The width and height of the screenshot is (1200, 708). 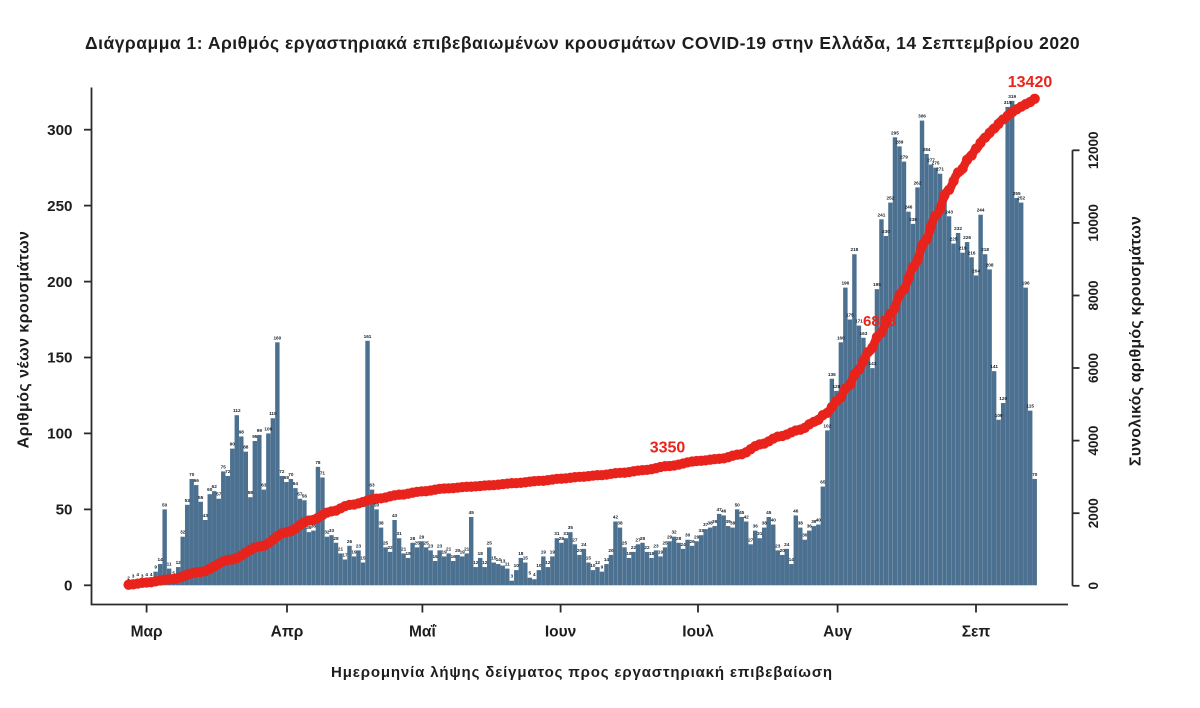 I want to click on svg-text: 225, so click(x=954, y=239).